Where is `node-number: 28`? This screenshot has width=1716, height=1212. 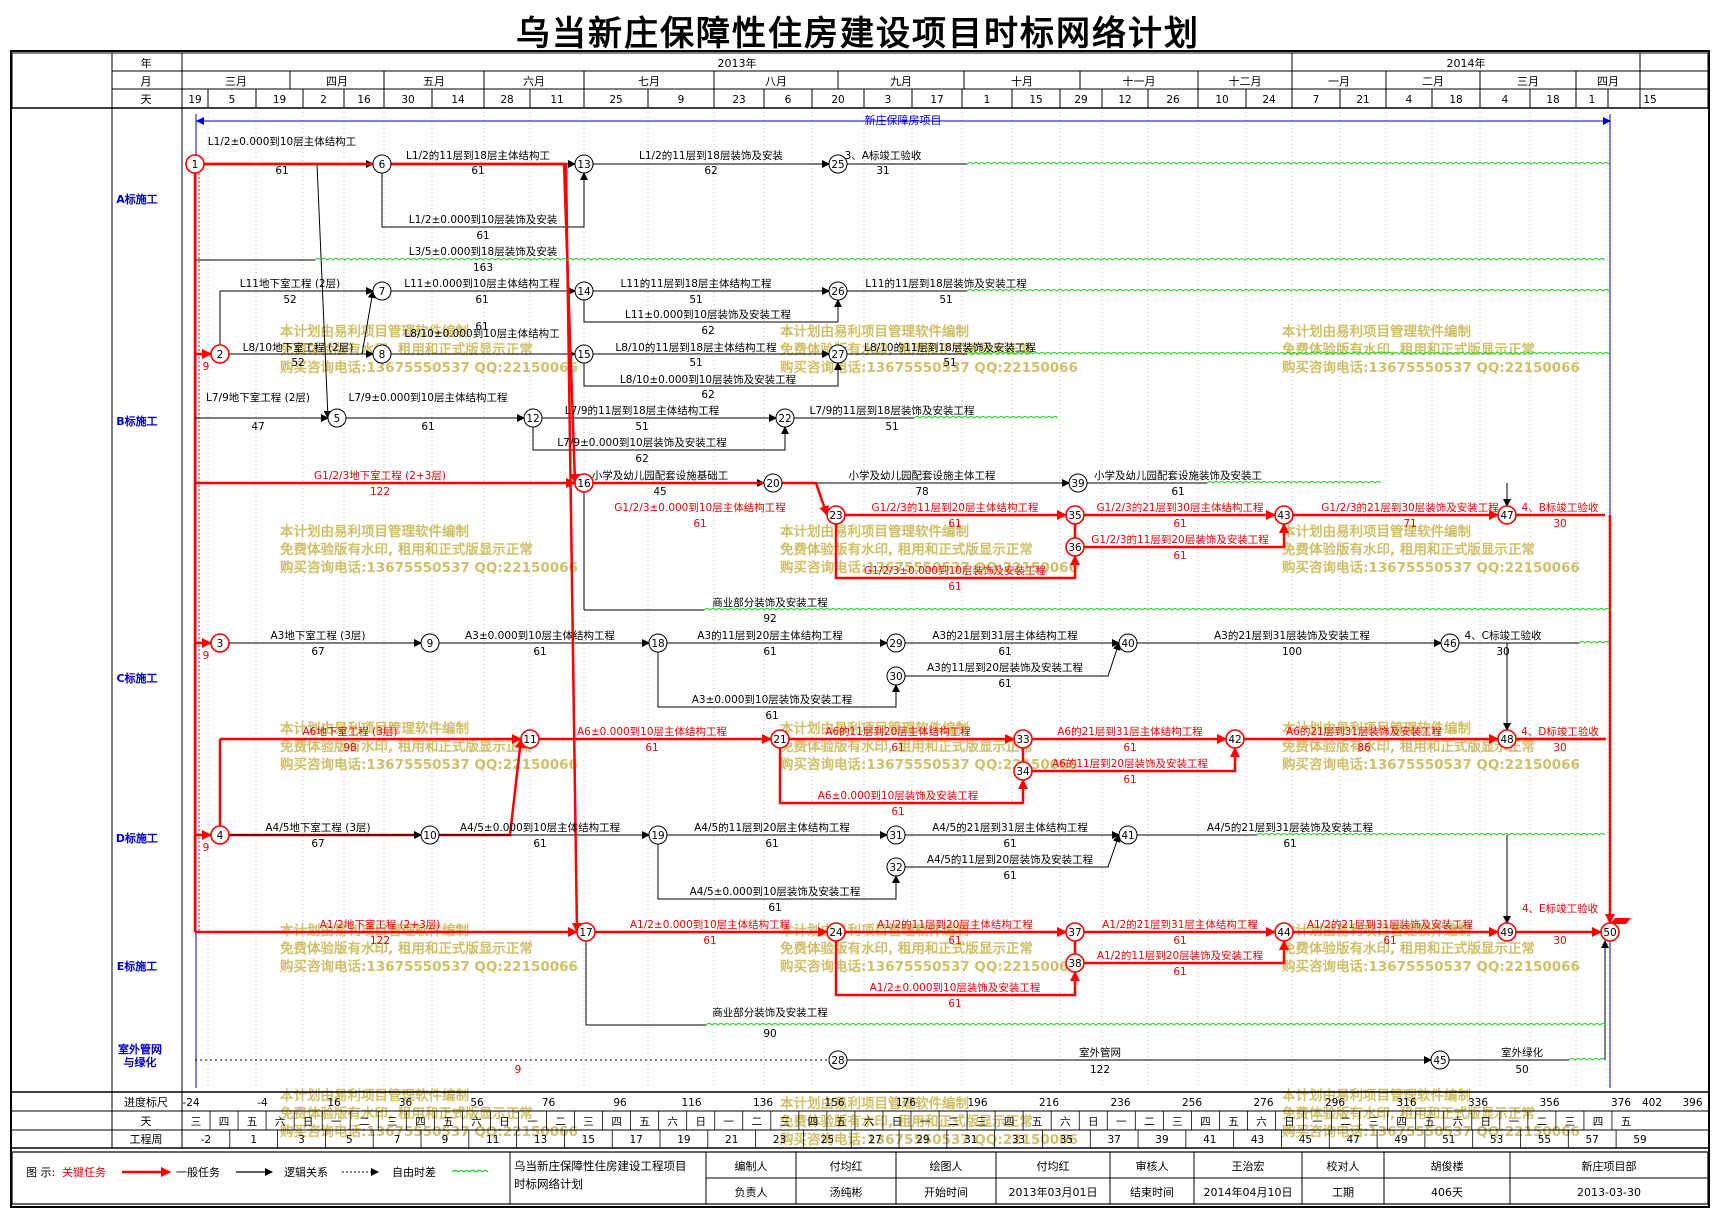
node-number: 28 is located at coordinates (837, 1061).